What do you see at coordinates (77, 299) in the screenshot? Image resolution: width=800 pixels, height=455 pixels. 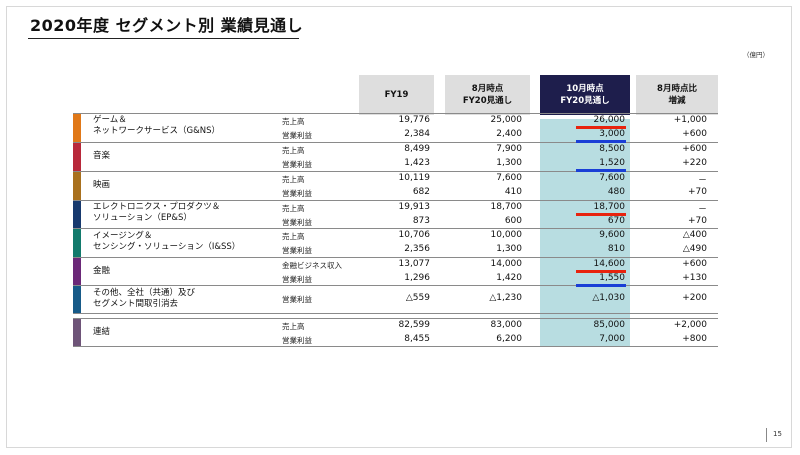 I see `segment-bar-other` at bounding box center [77, 299].